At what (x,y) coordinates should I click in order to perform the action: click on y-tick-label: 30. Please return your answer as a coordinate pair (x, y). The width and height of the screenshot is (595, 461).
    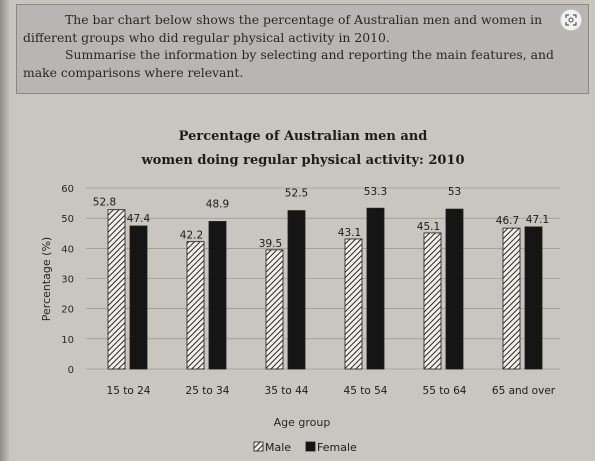
    Looking at the image, I should click on (67, 280).